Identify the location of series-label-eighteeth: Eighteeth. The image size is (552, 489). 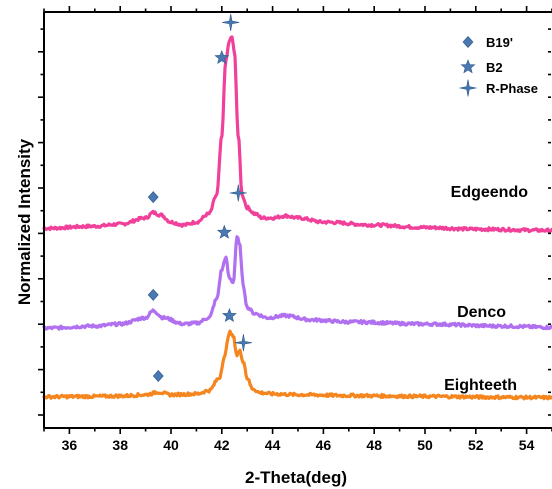
(480, 385).